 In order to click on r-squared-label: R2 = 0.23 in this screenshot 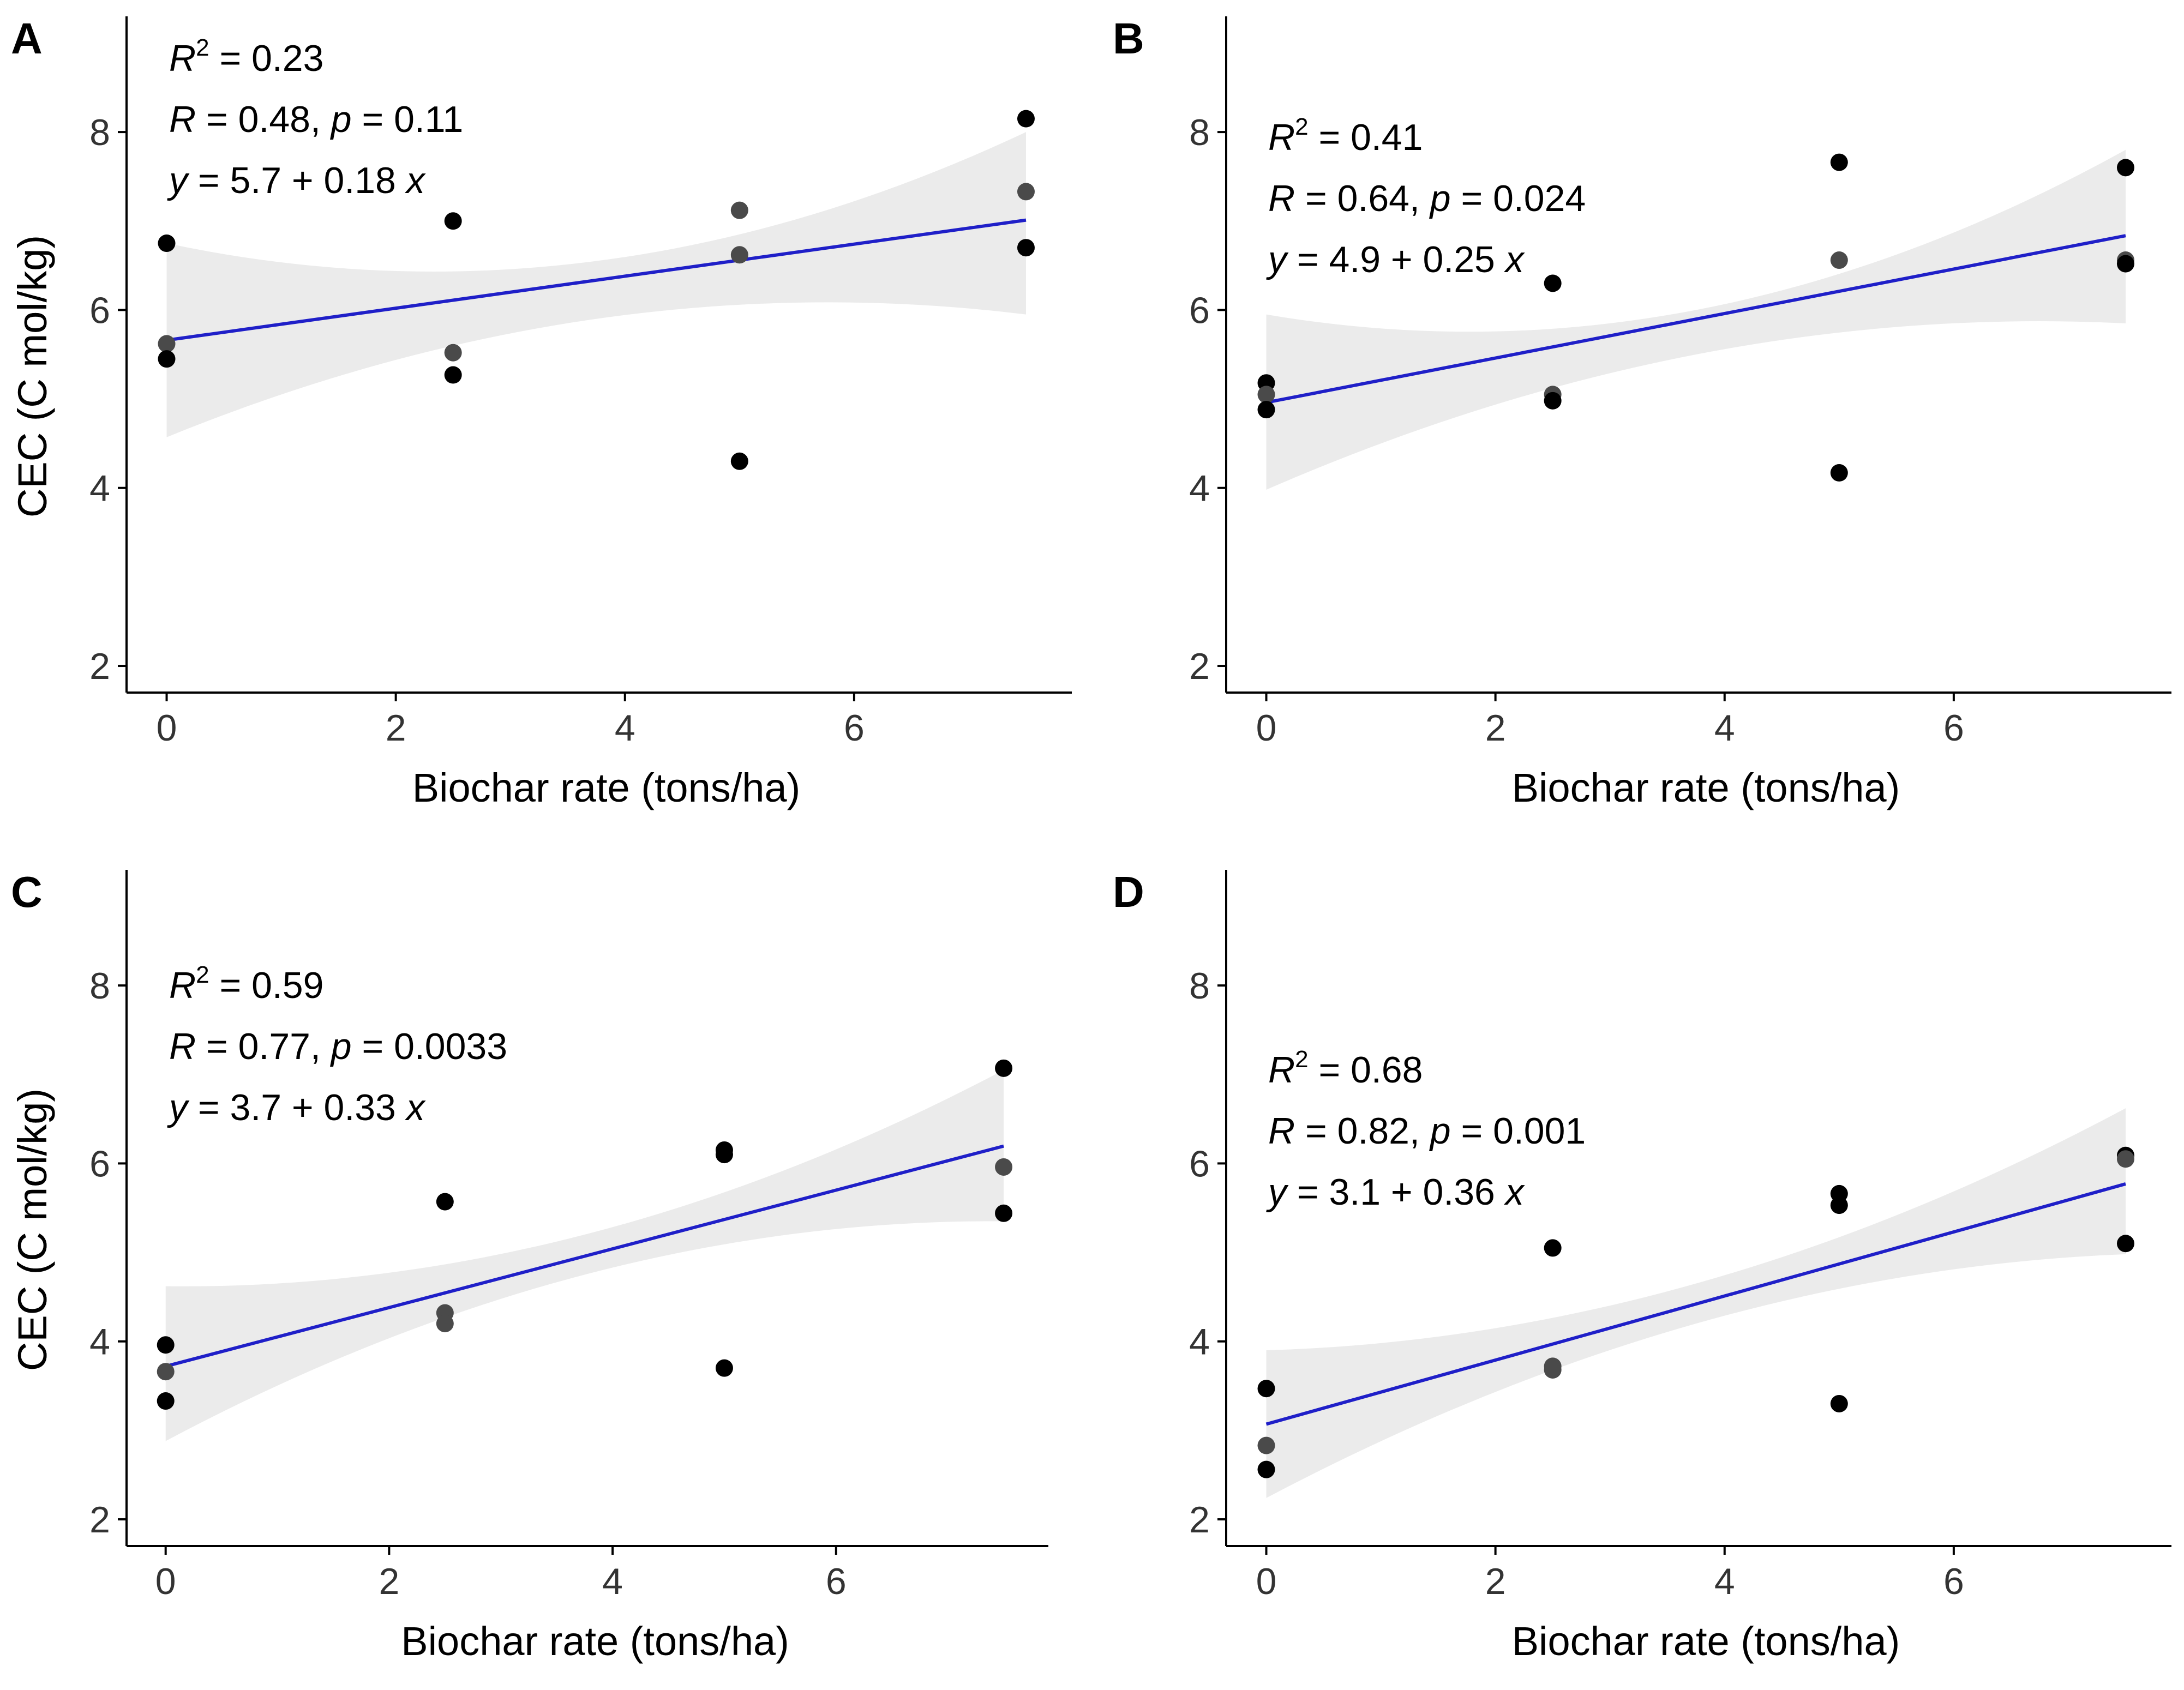, I will do `click(246, 56)`.